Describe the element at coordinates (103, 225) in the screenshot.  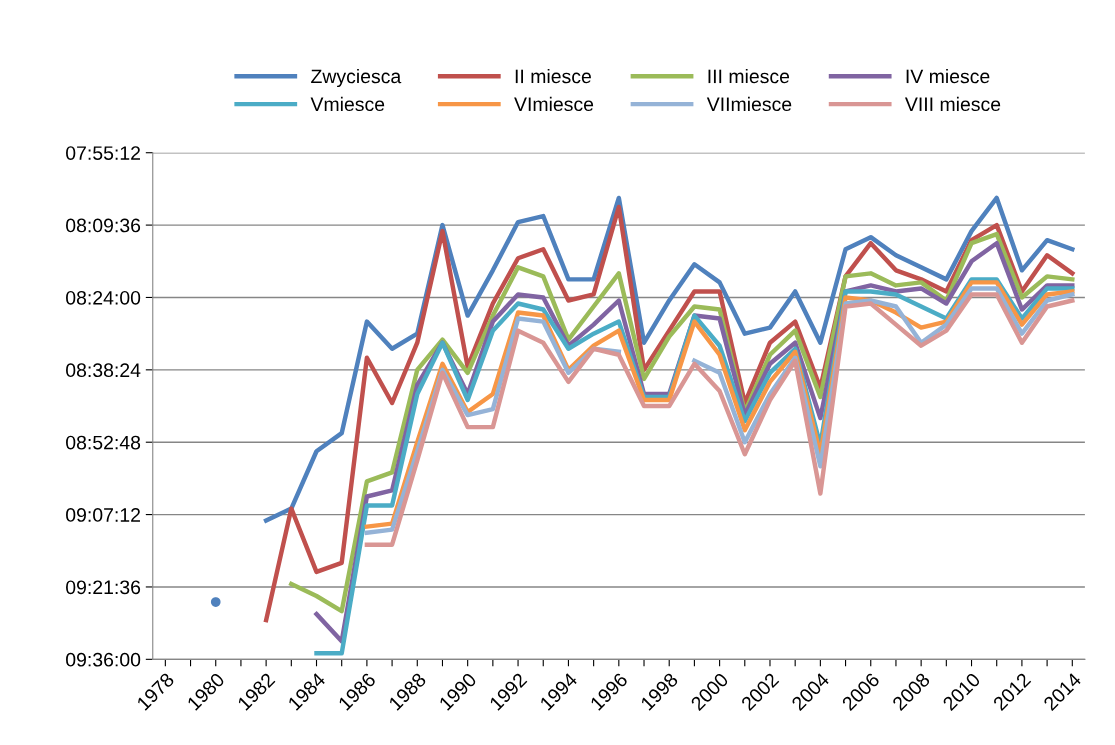
I see `y-tick-label: 08:09:36` at that location.